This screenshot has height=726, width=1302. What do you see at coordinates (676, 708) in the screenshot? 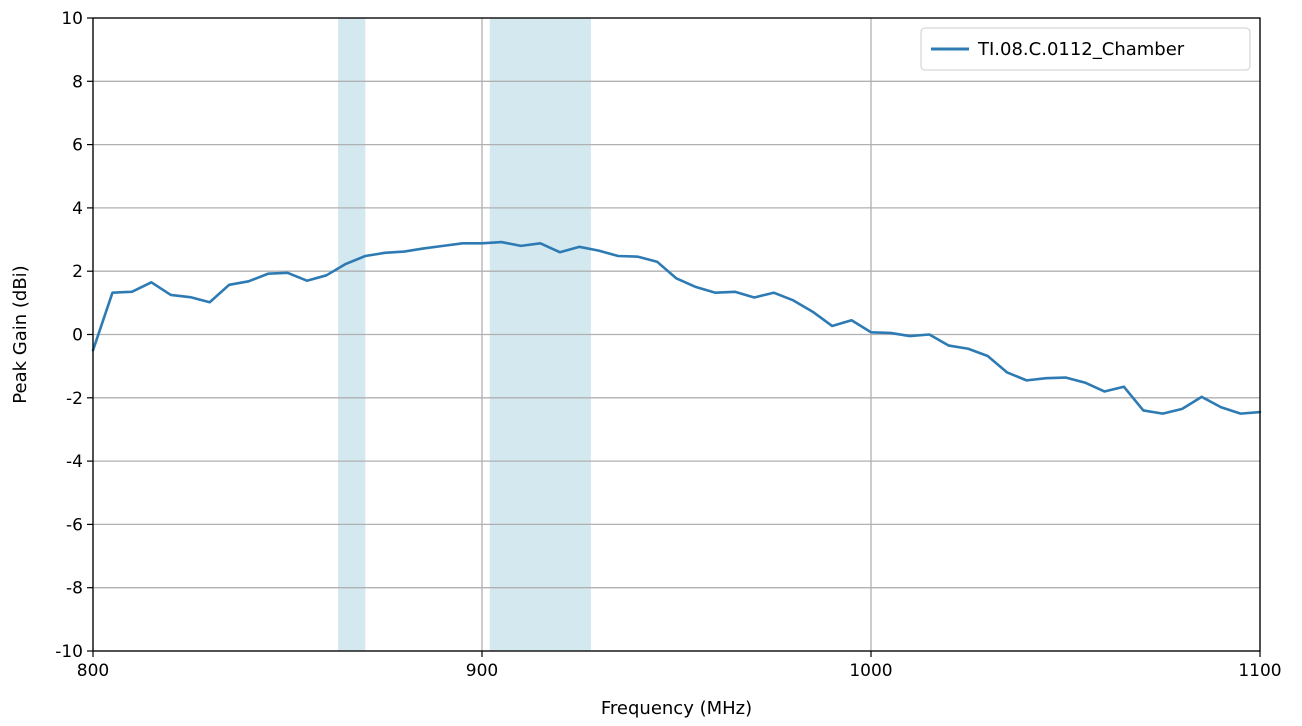
I see `x-axis-label: Frequency (MHz)` at bounding box center [676, 708].